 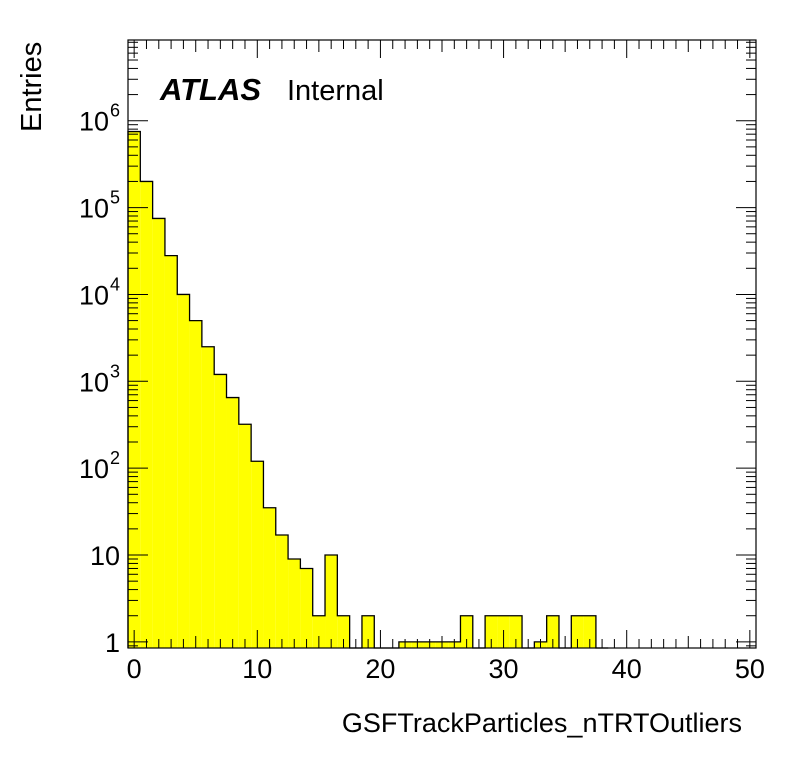 I want to click on x-tick-label: 0, so click(x=134, y=669).